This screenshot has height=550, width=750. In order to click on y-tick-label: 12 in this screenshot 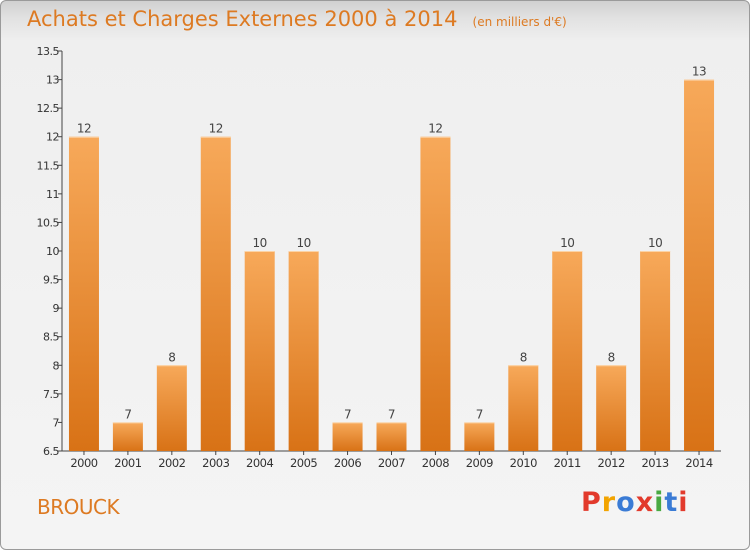, I will do `click(52, 137)`.